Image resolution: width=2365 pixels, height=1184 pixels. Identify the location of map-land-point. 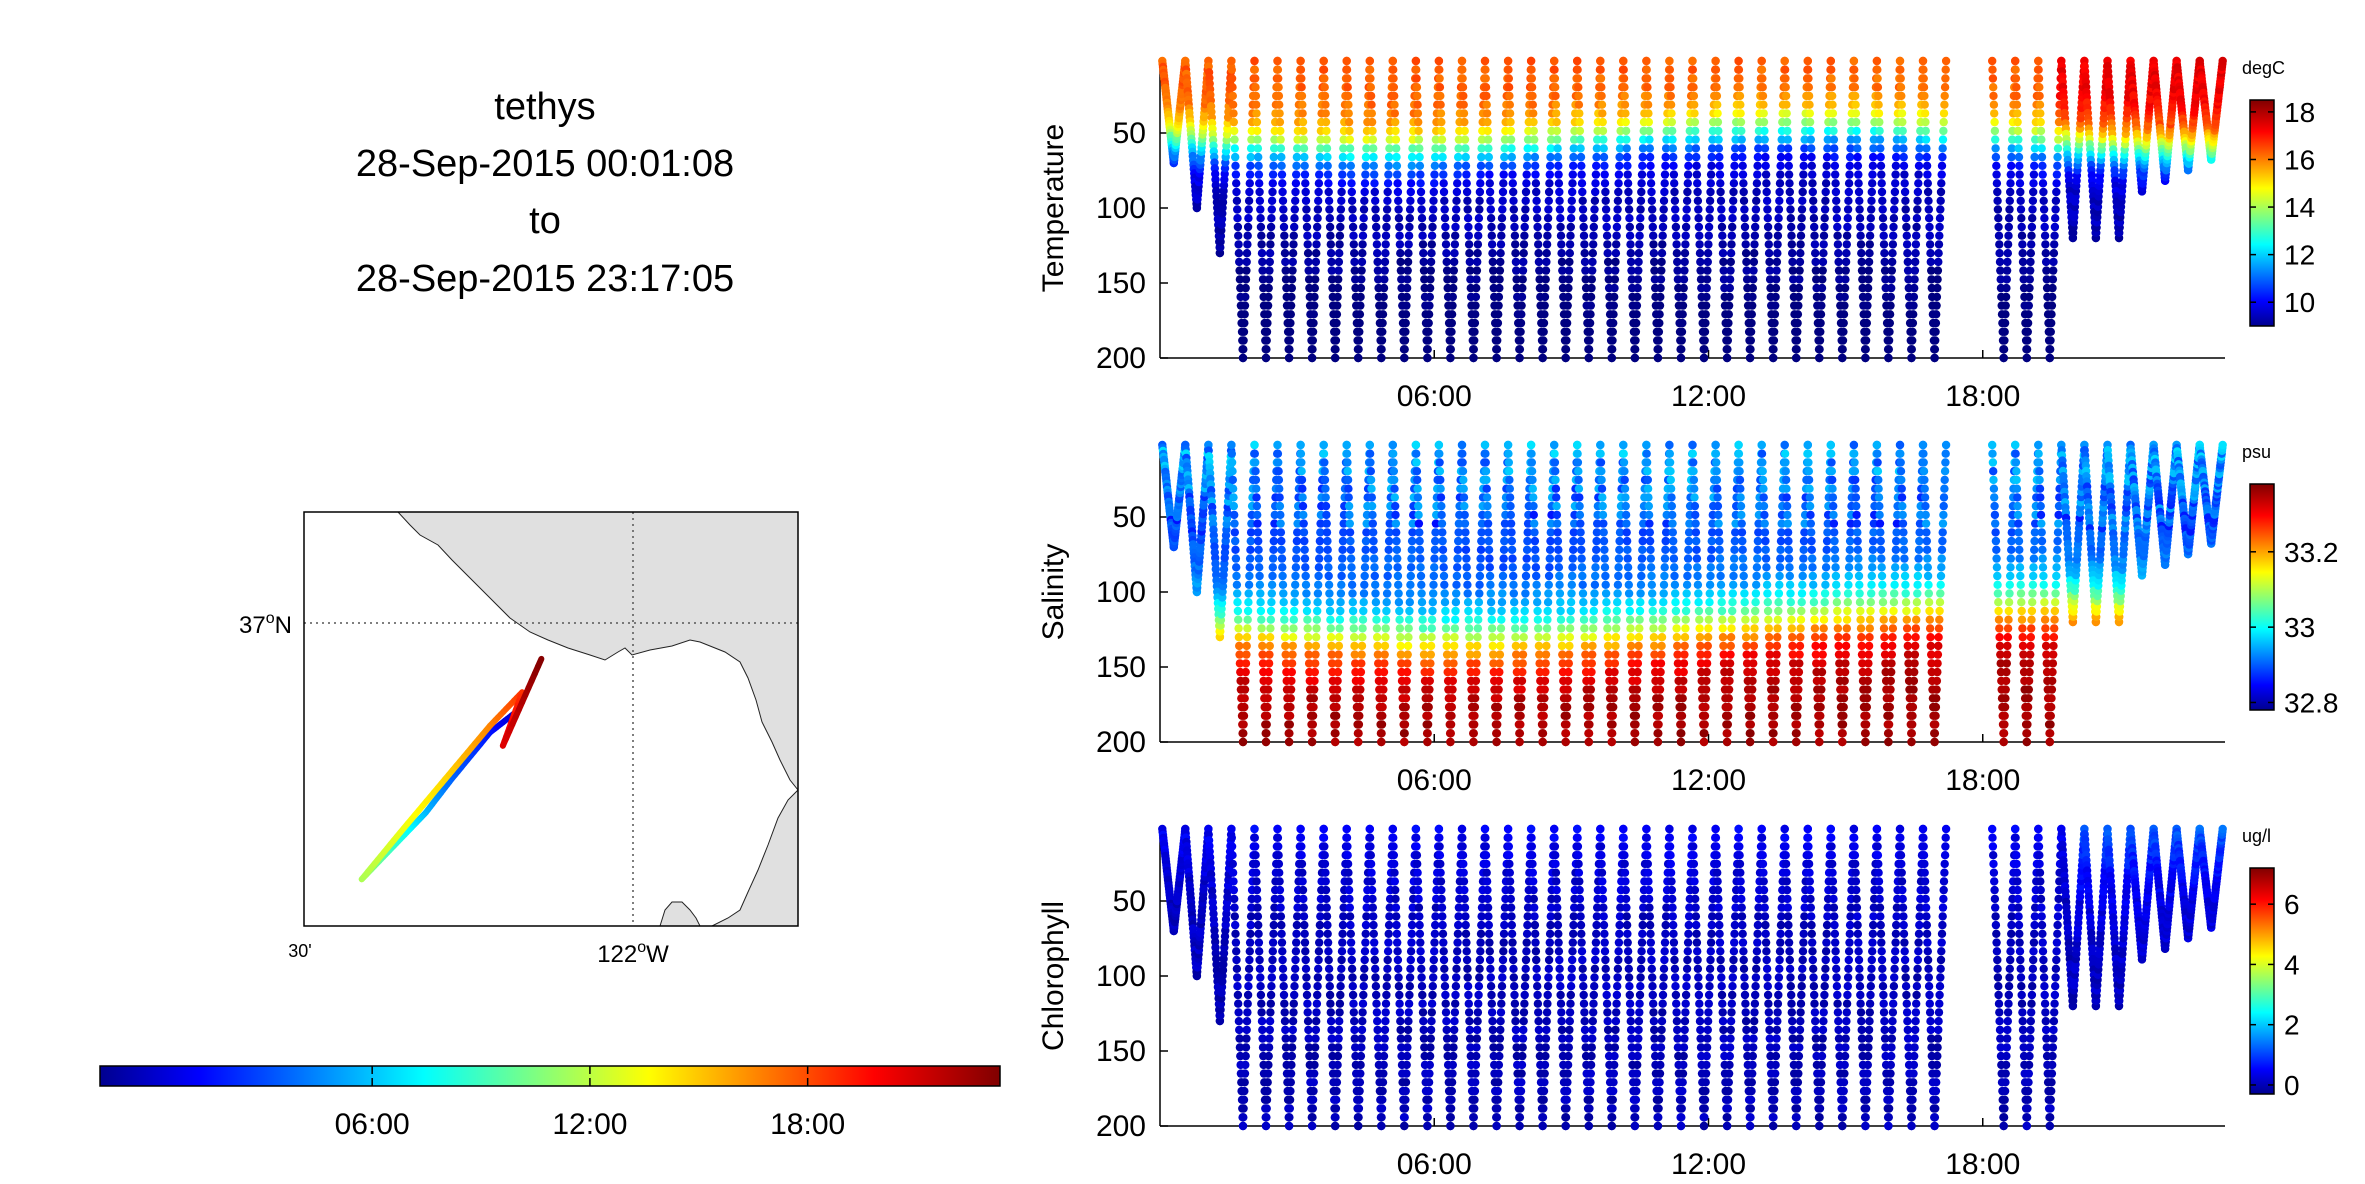
(680, 913).